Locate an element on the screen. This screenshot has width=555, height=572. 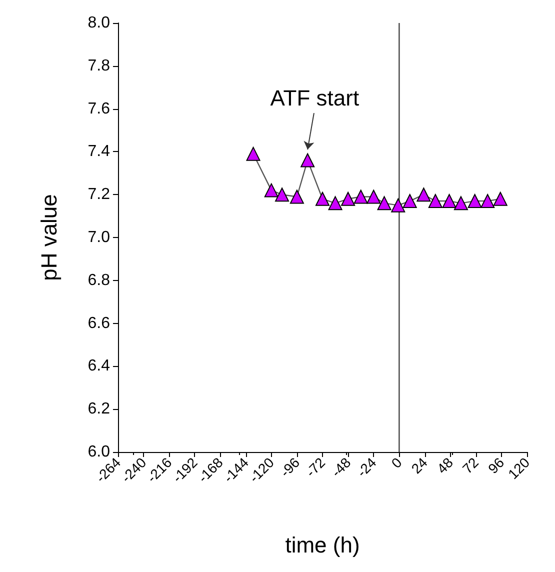
y-tick-label: 6.6 is located at coordinates (99, 323).